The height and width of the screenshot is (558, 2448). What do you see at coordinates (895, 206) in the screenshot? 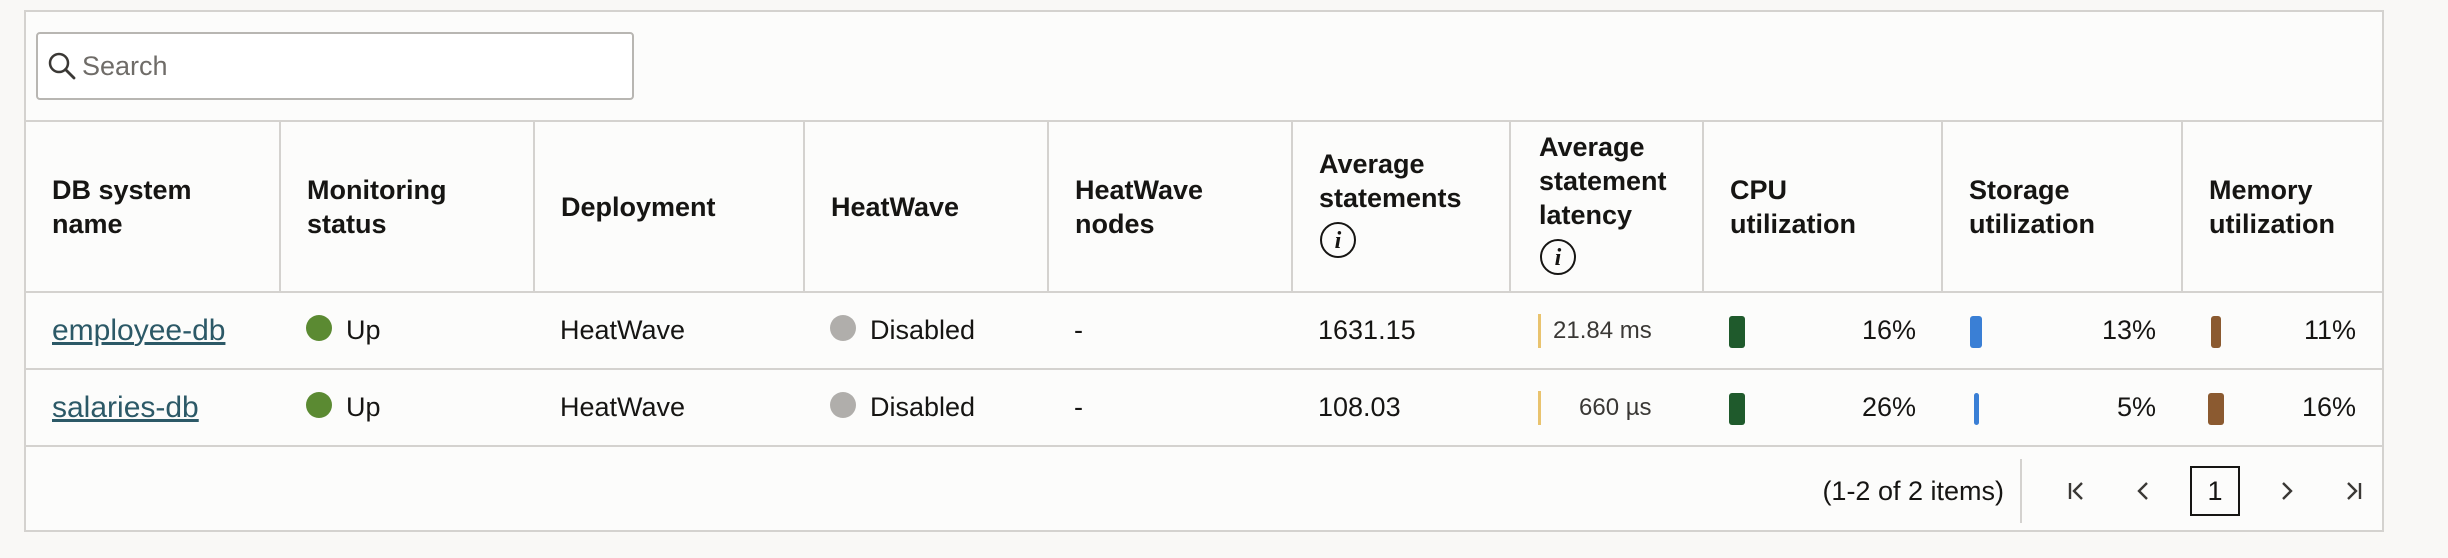
I see `column-label: HeatWave` at bounding box center [895, 206].